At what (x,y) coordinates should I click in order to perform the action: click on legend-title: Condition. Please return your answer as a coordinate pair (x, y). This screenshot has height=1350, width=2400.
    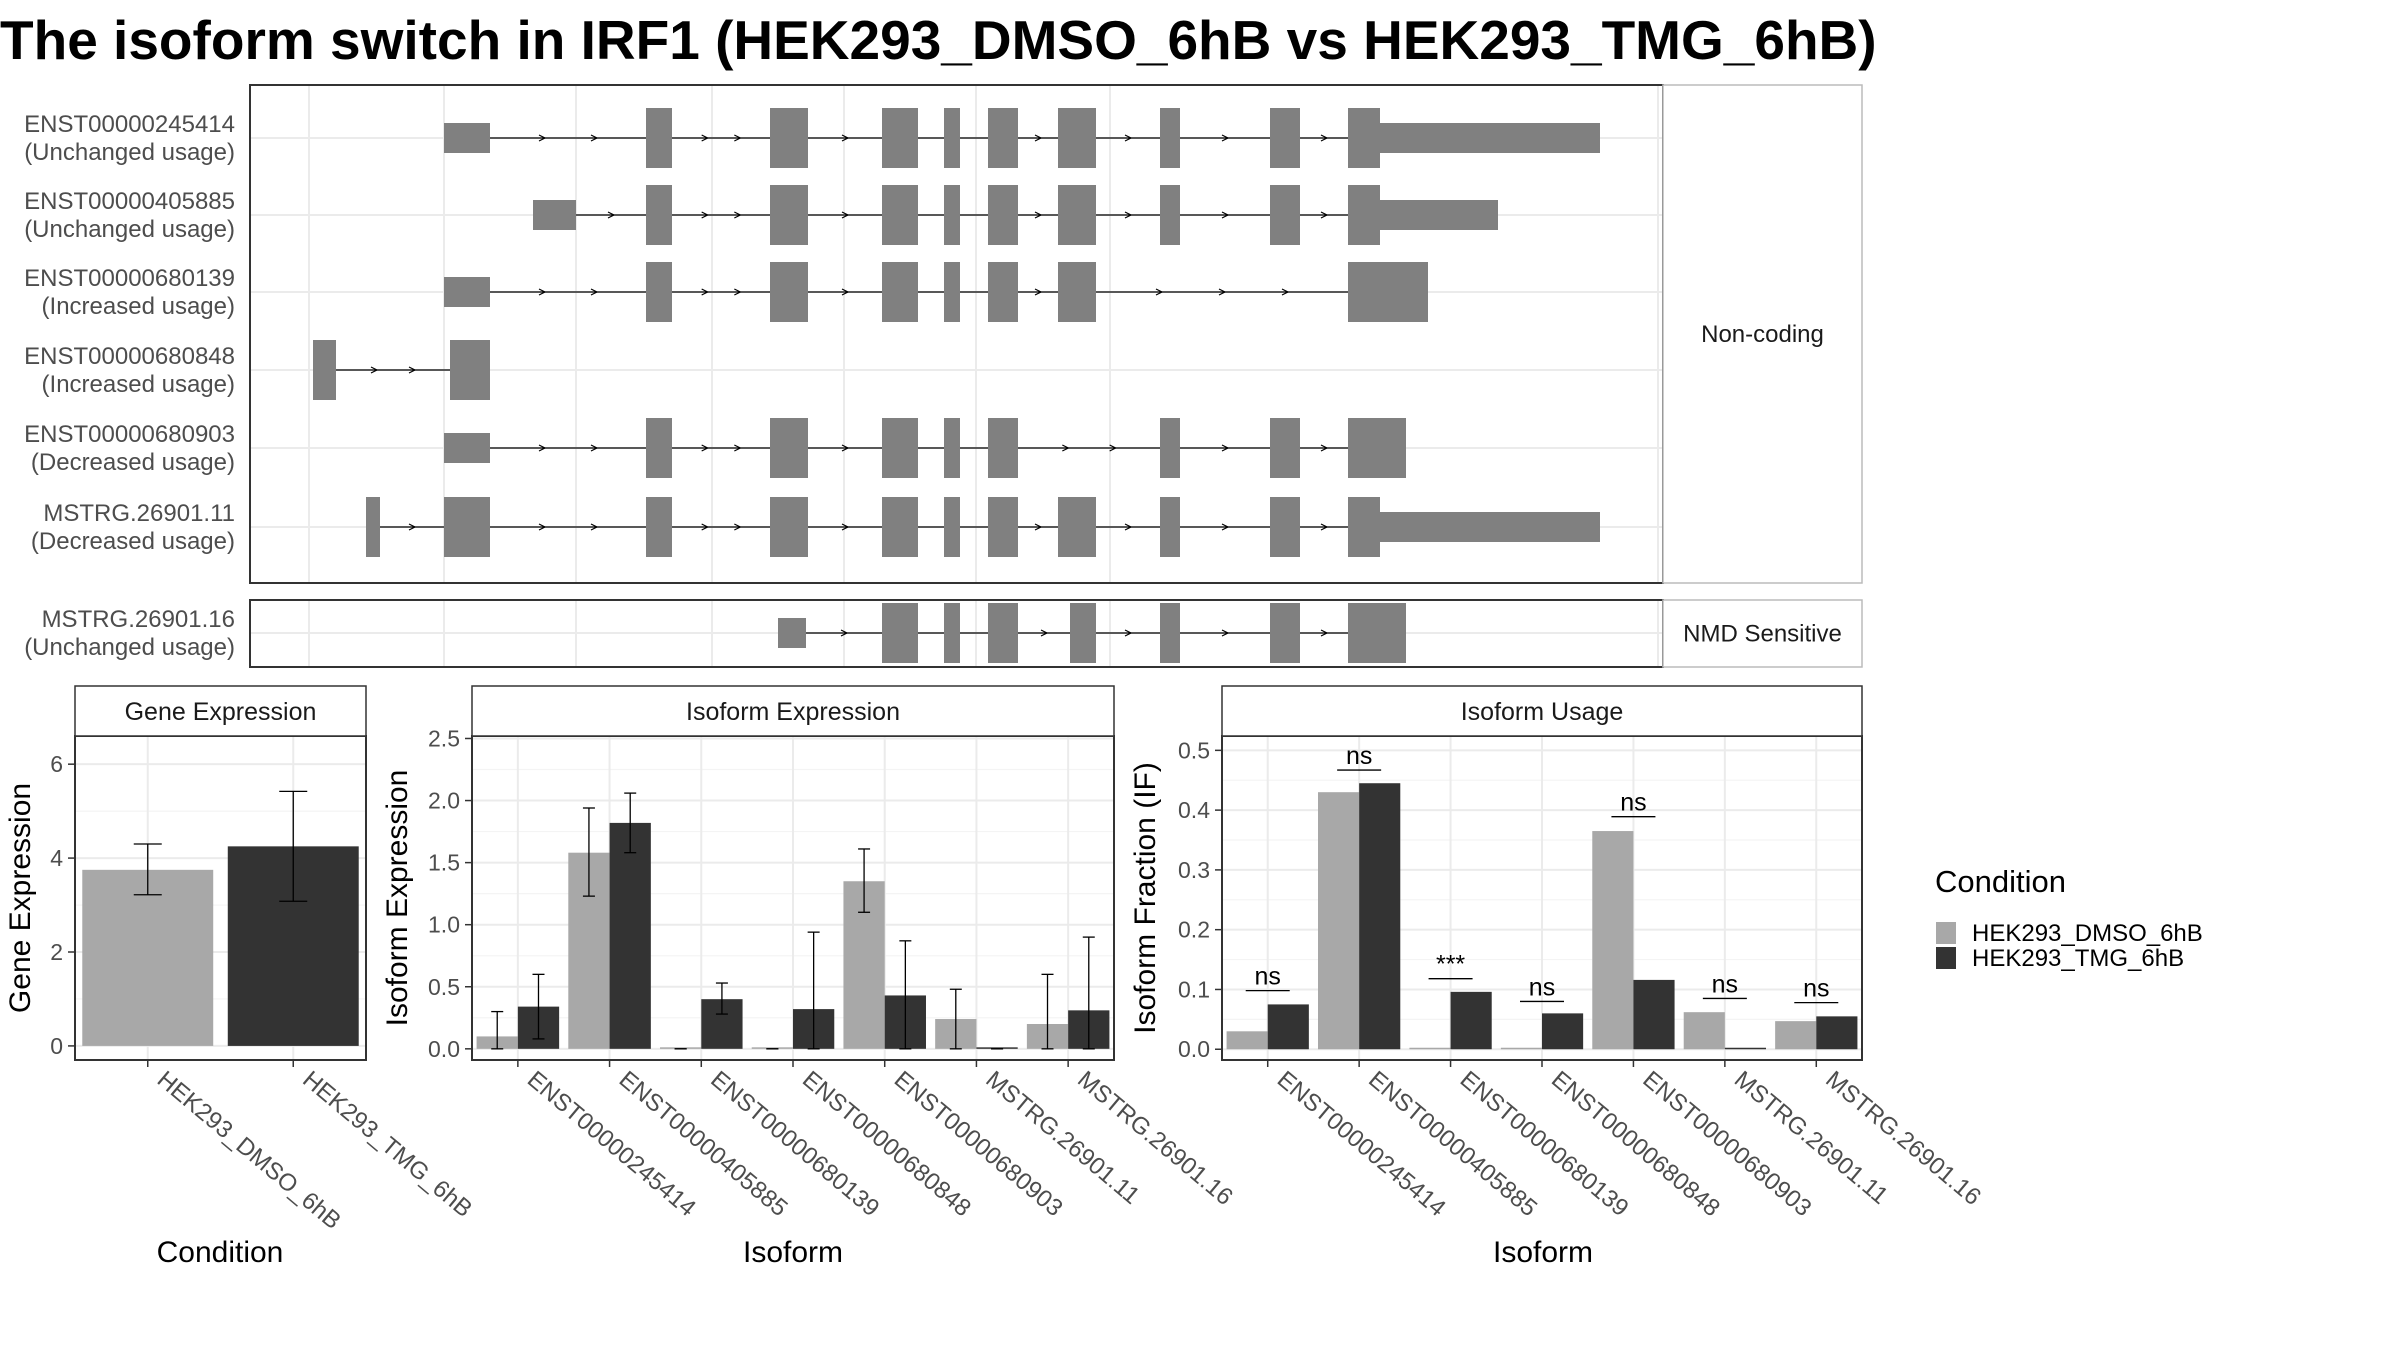
    Looking at the image, I should click on (2000, 881).